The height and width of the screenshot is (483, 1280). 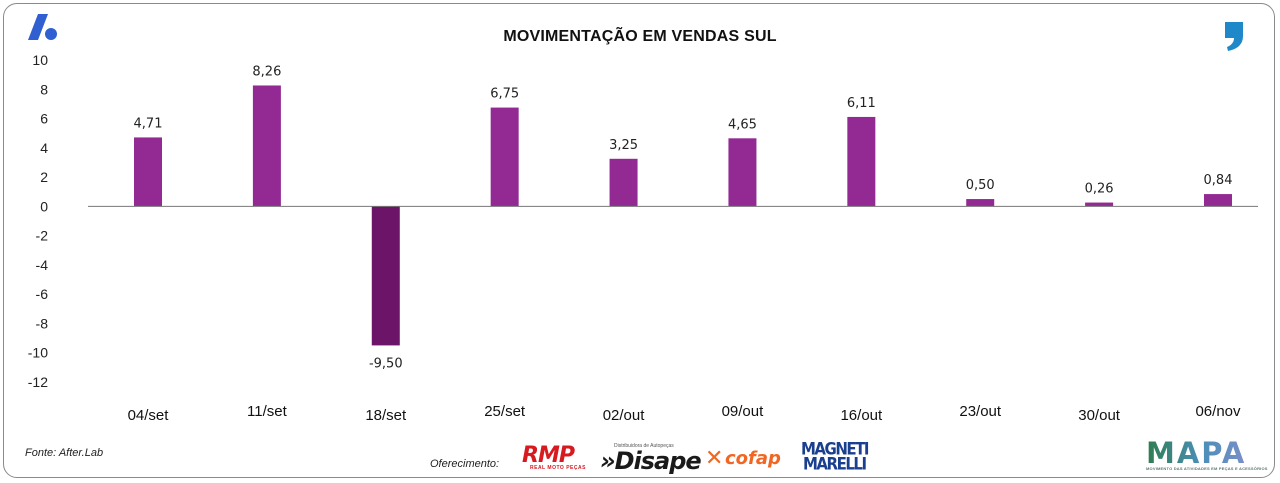 What do you see at coordinates (644, 446) in the screenshot?
I see `disape-logo-tagline: Distribuidora de Autopeças` at bounding box center [644, 446].